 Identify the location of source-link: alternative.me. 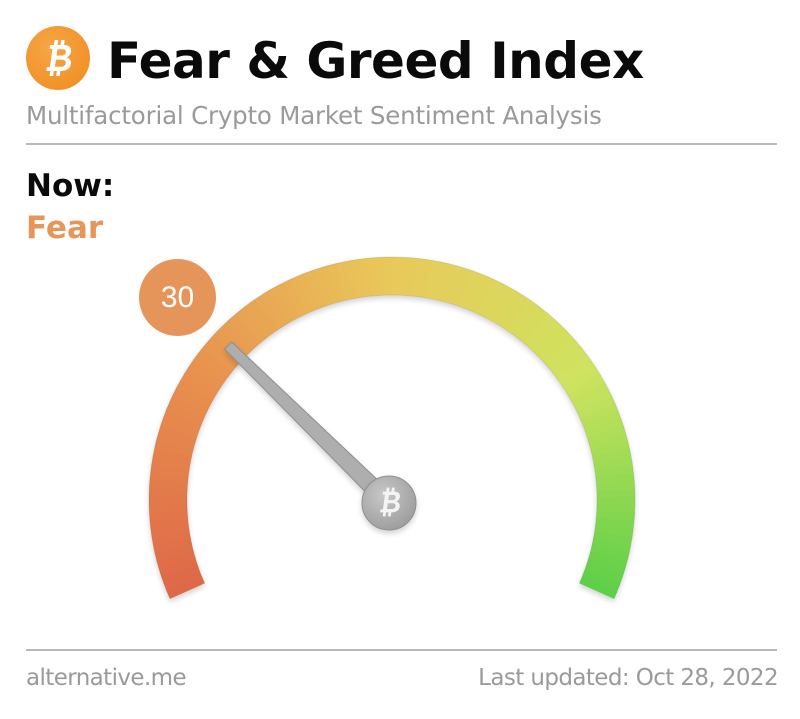
(106, 678).